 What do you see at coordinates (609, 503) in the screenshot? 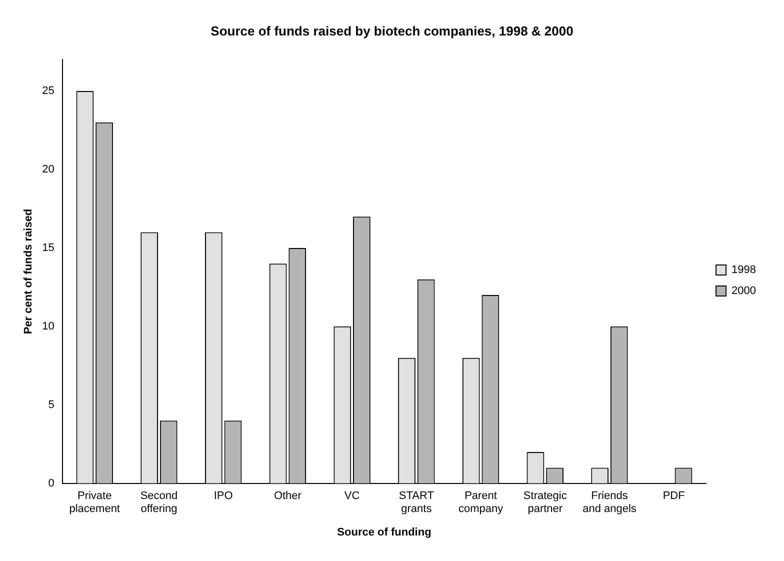
I see `x-tick-label: Friends and angels` at bounding box center [609, 503].